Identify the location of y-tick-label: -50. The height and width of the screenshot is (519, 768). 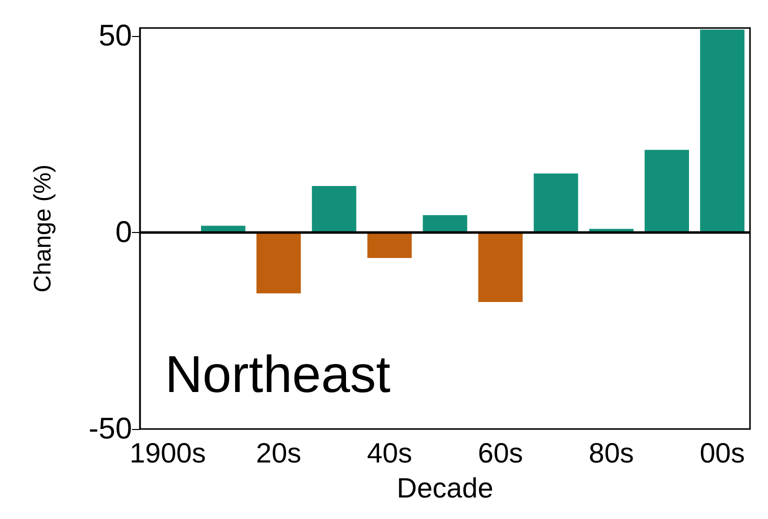
(110, 429).